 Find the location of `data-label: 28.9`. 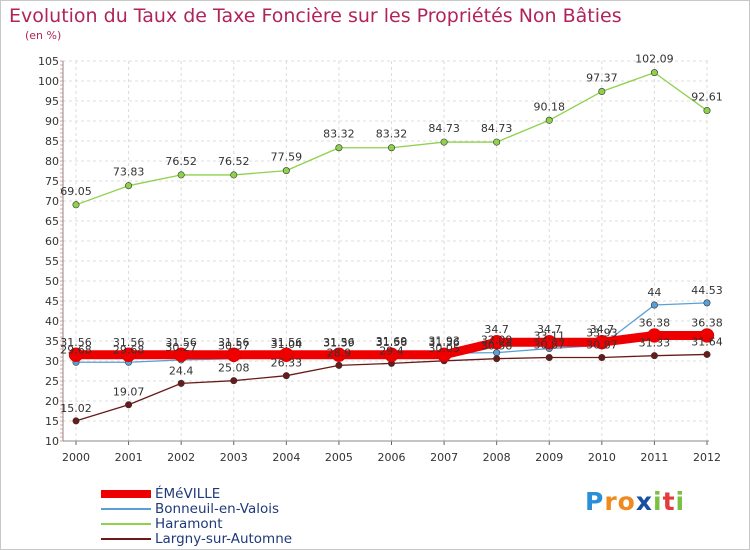

data-label: 28.9 is located at coordinates (339, 352).